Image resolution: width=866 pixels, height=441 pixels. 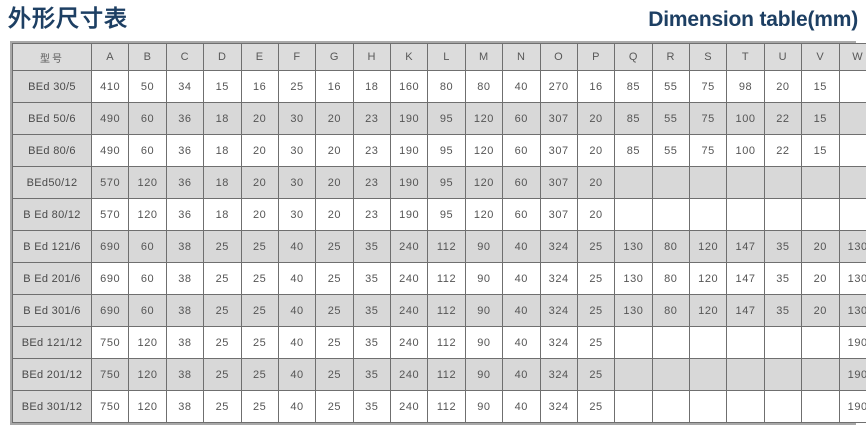 What do you see at coordinates (372, 57) in the screenshot?
I see `column-header-h: H` at bounding box center [372, 57].